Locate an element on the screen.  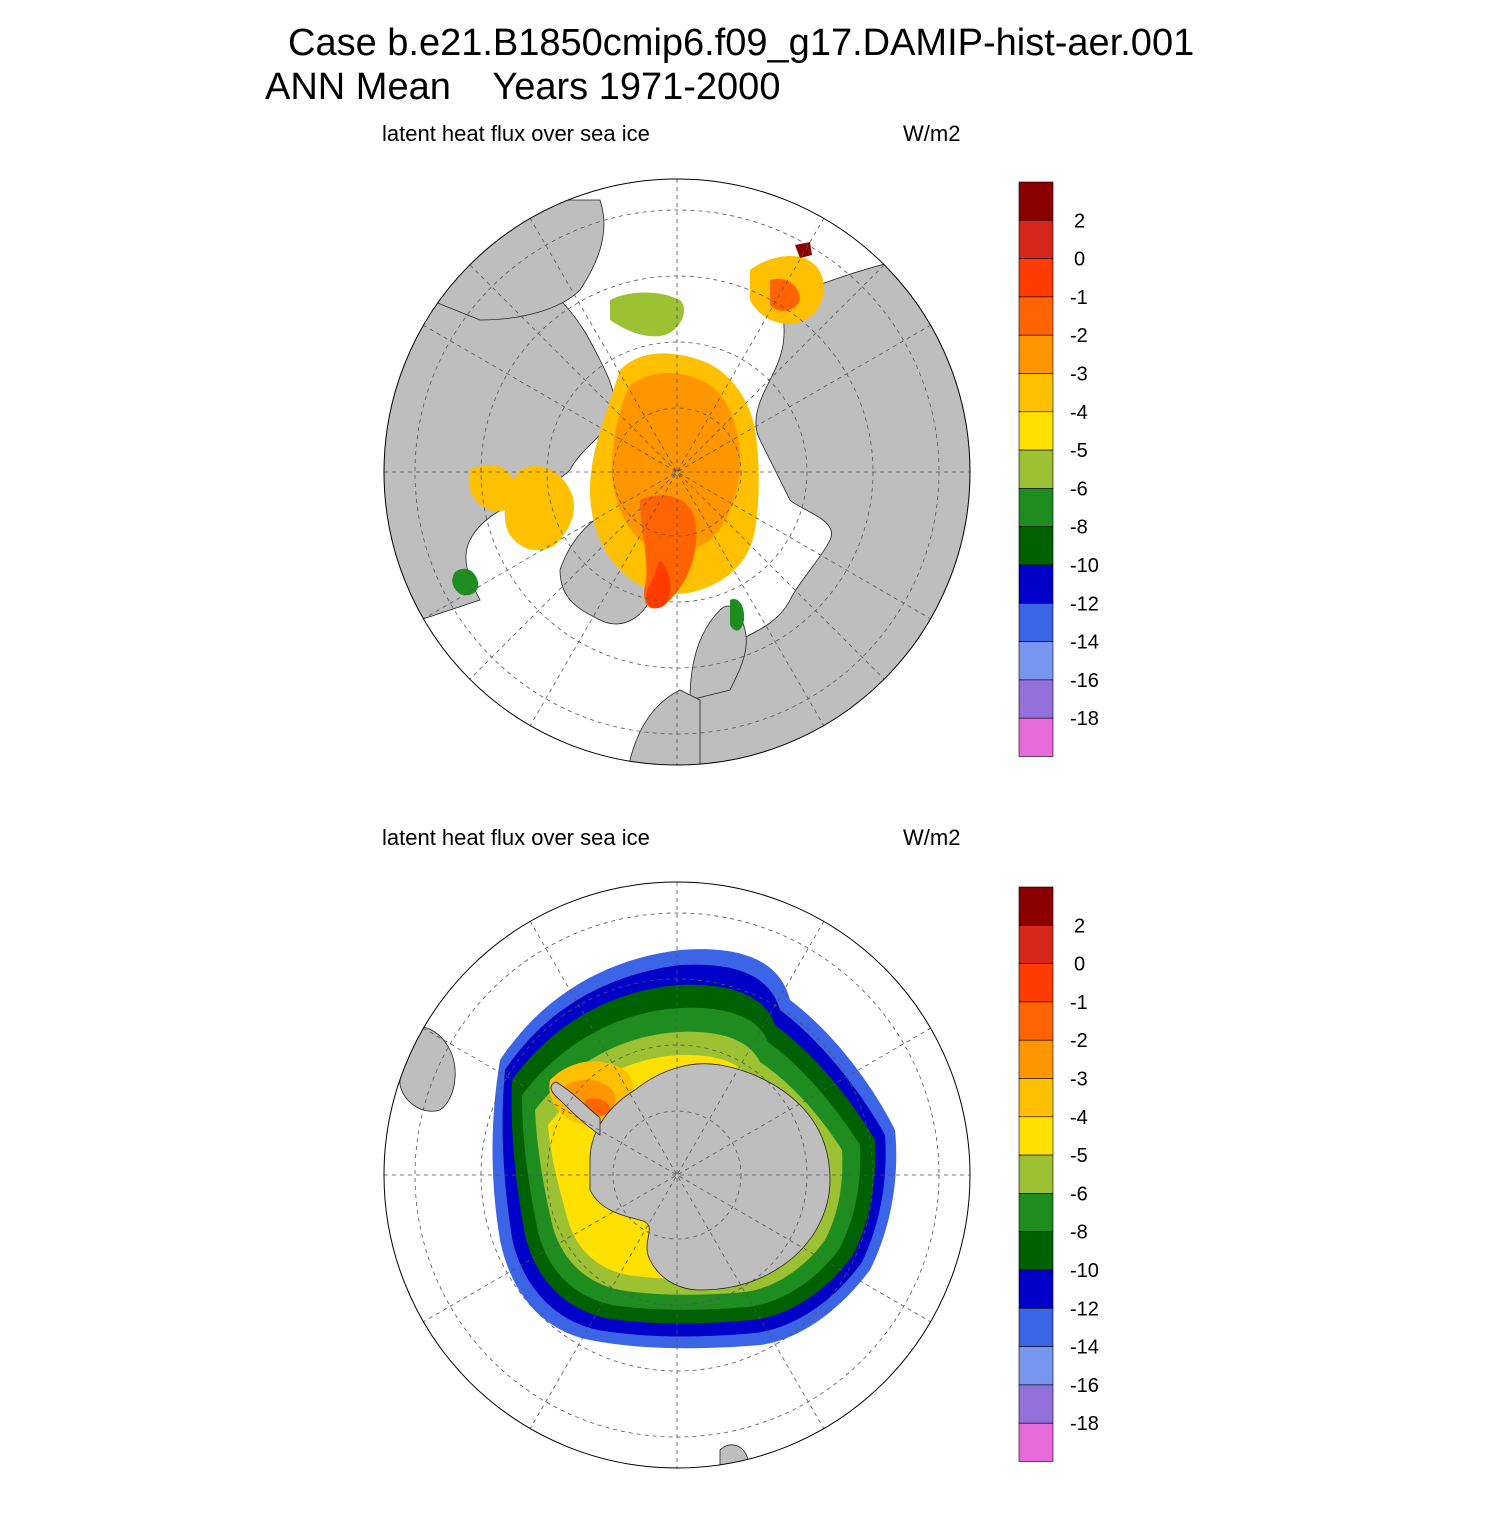
figure-title-line-2: ANN Mean Years 1971-2000 is located at coordinates (523, 87).